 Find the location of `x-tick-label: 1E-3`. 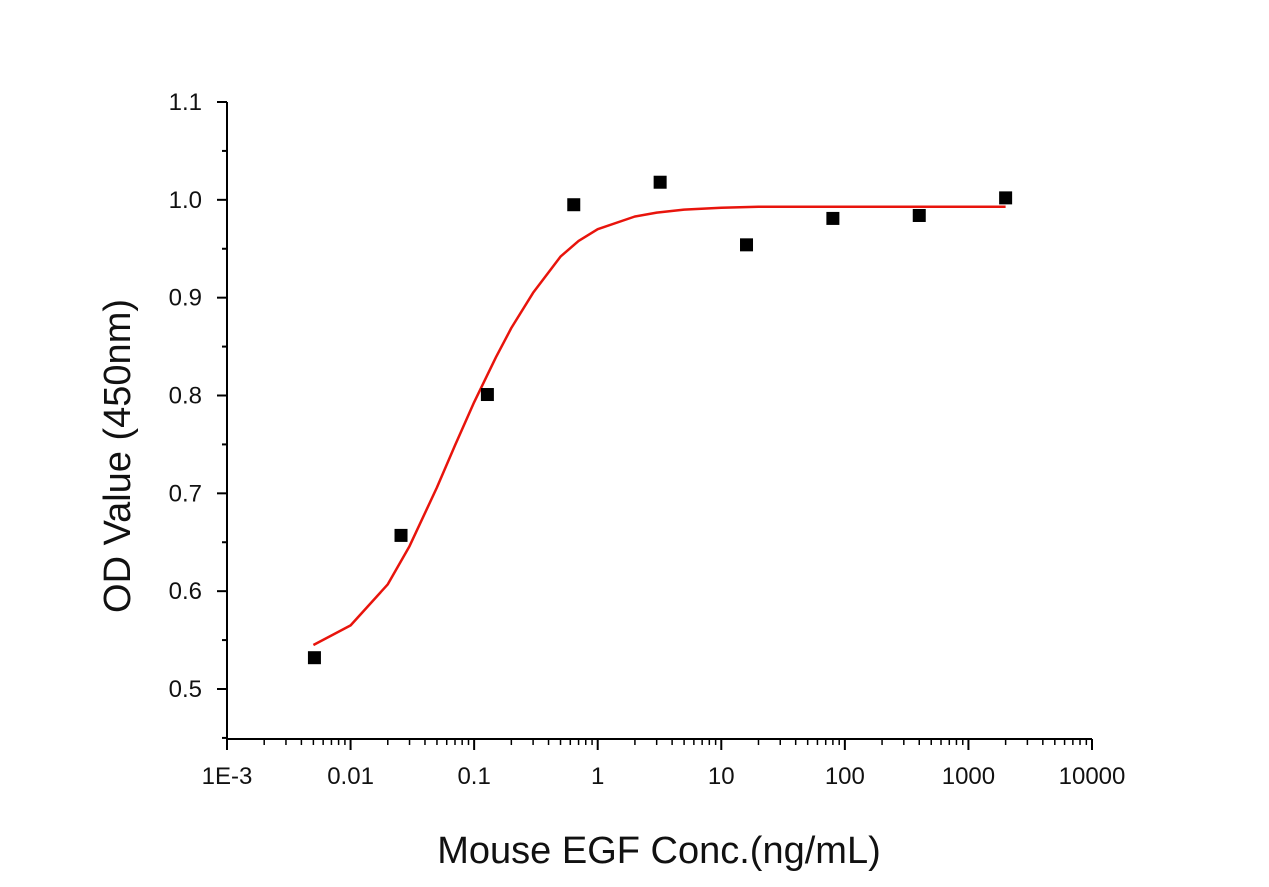

x-tick-label: 1E-3 is located at coordinates (227, 776).